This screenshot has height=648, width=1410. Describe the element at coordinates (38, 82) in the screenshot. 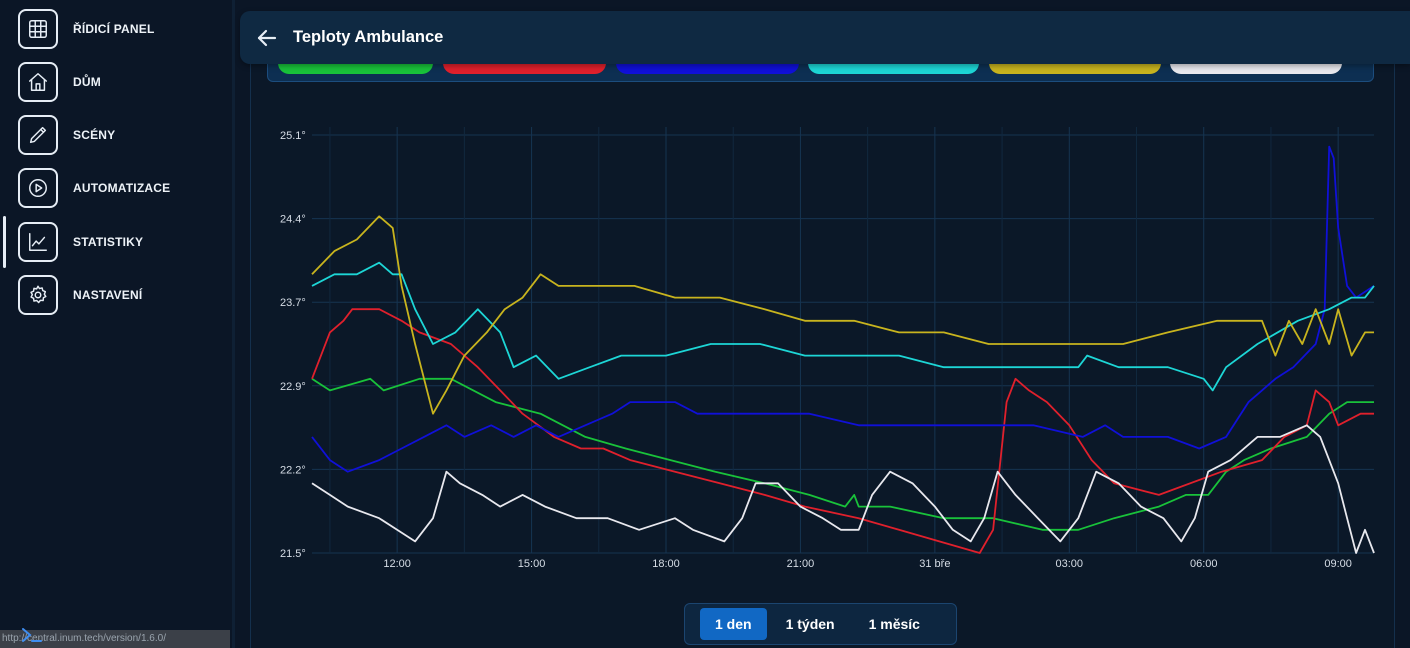

I see `home-icon` at that location.